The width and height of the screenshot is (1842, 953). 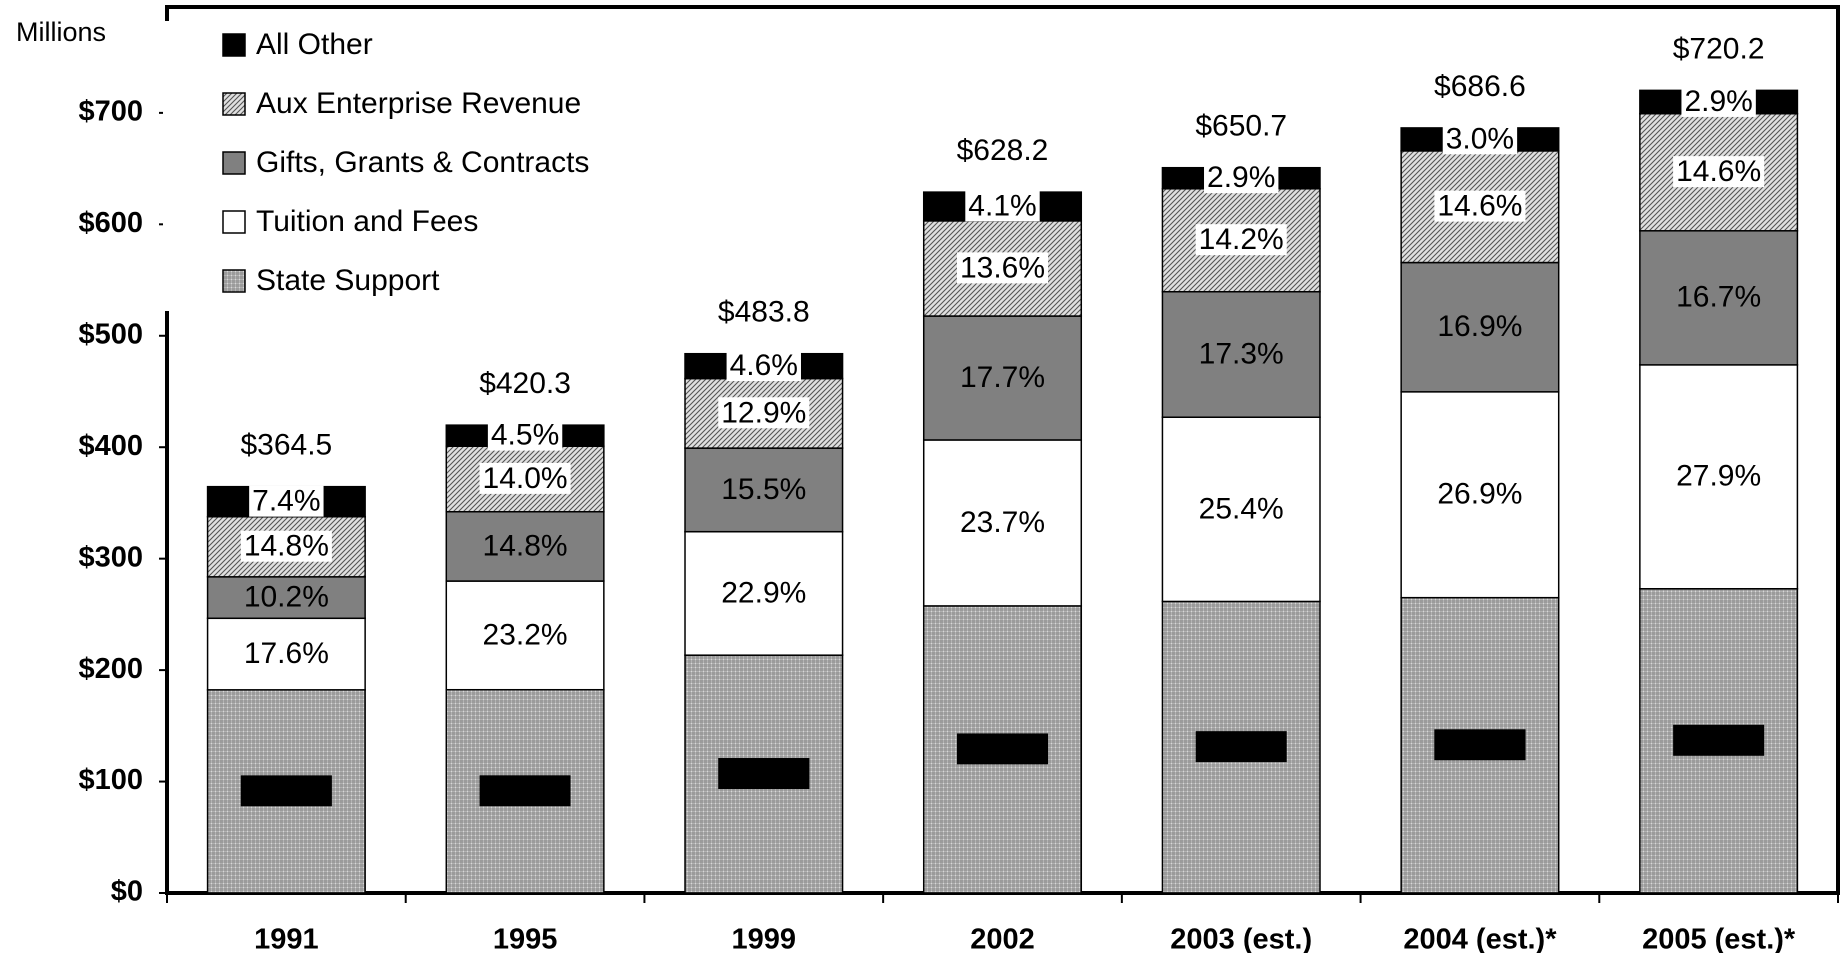 I want to click on segment-label-group: 16.7%, so click(x=1718, y=297).